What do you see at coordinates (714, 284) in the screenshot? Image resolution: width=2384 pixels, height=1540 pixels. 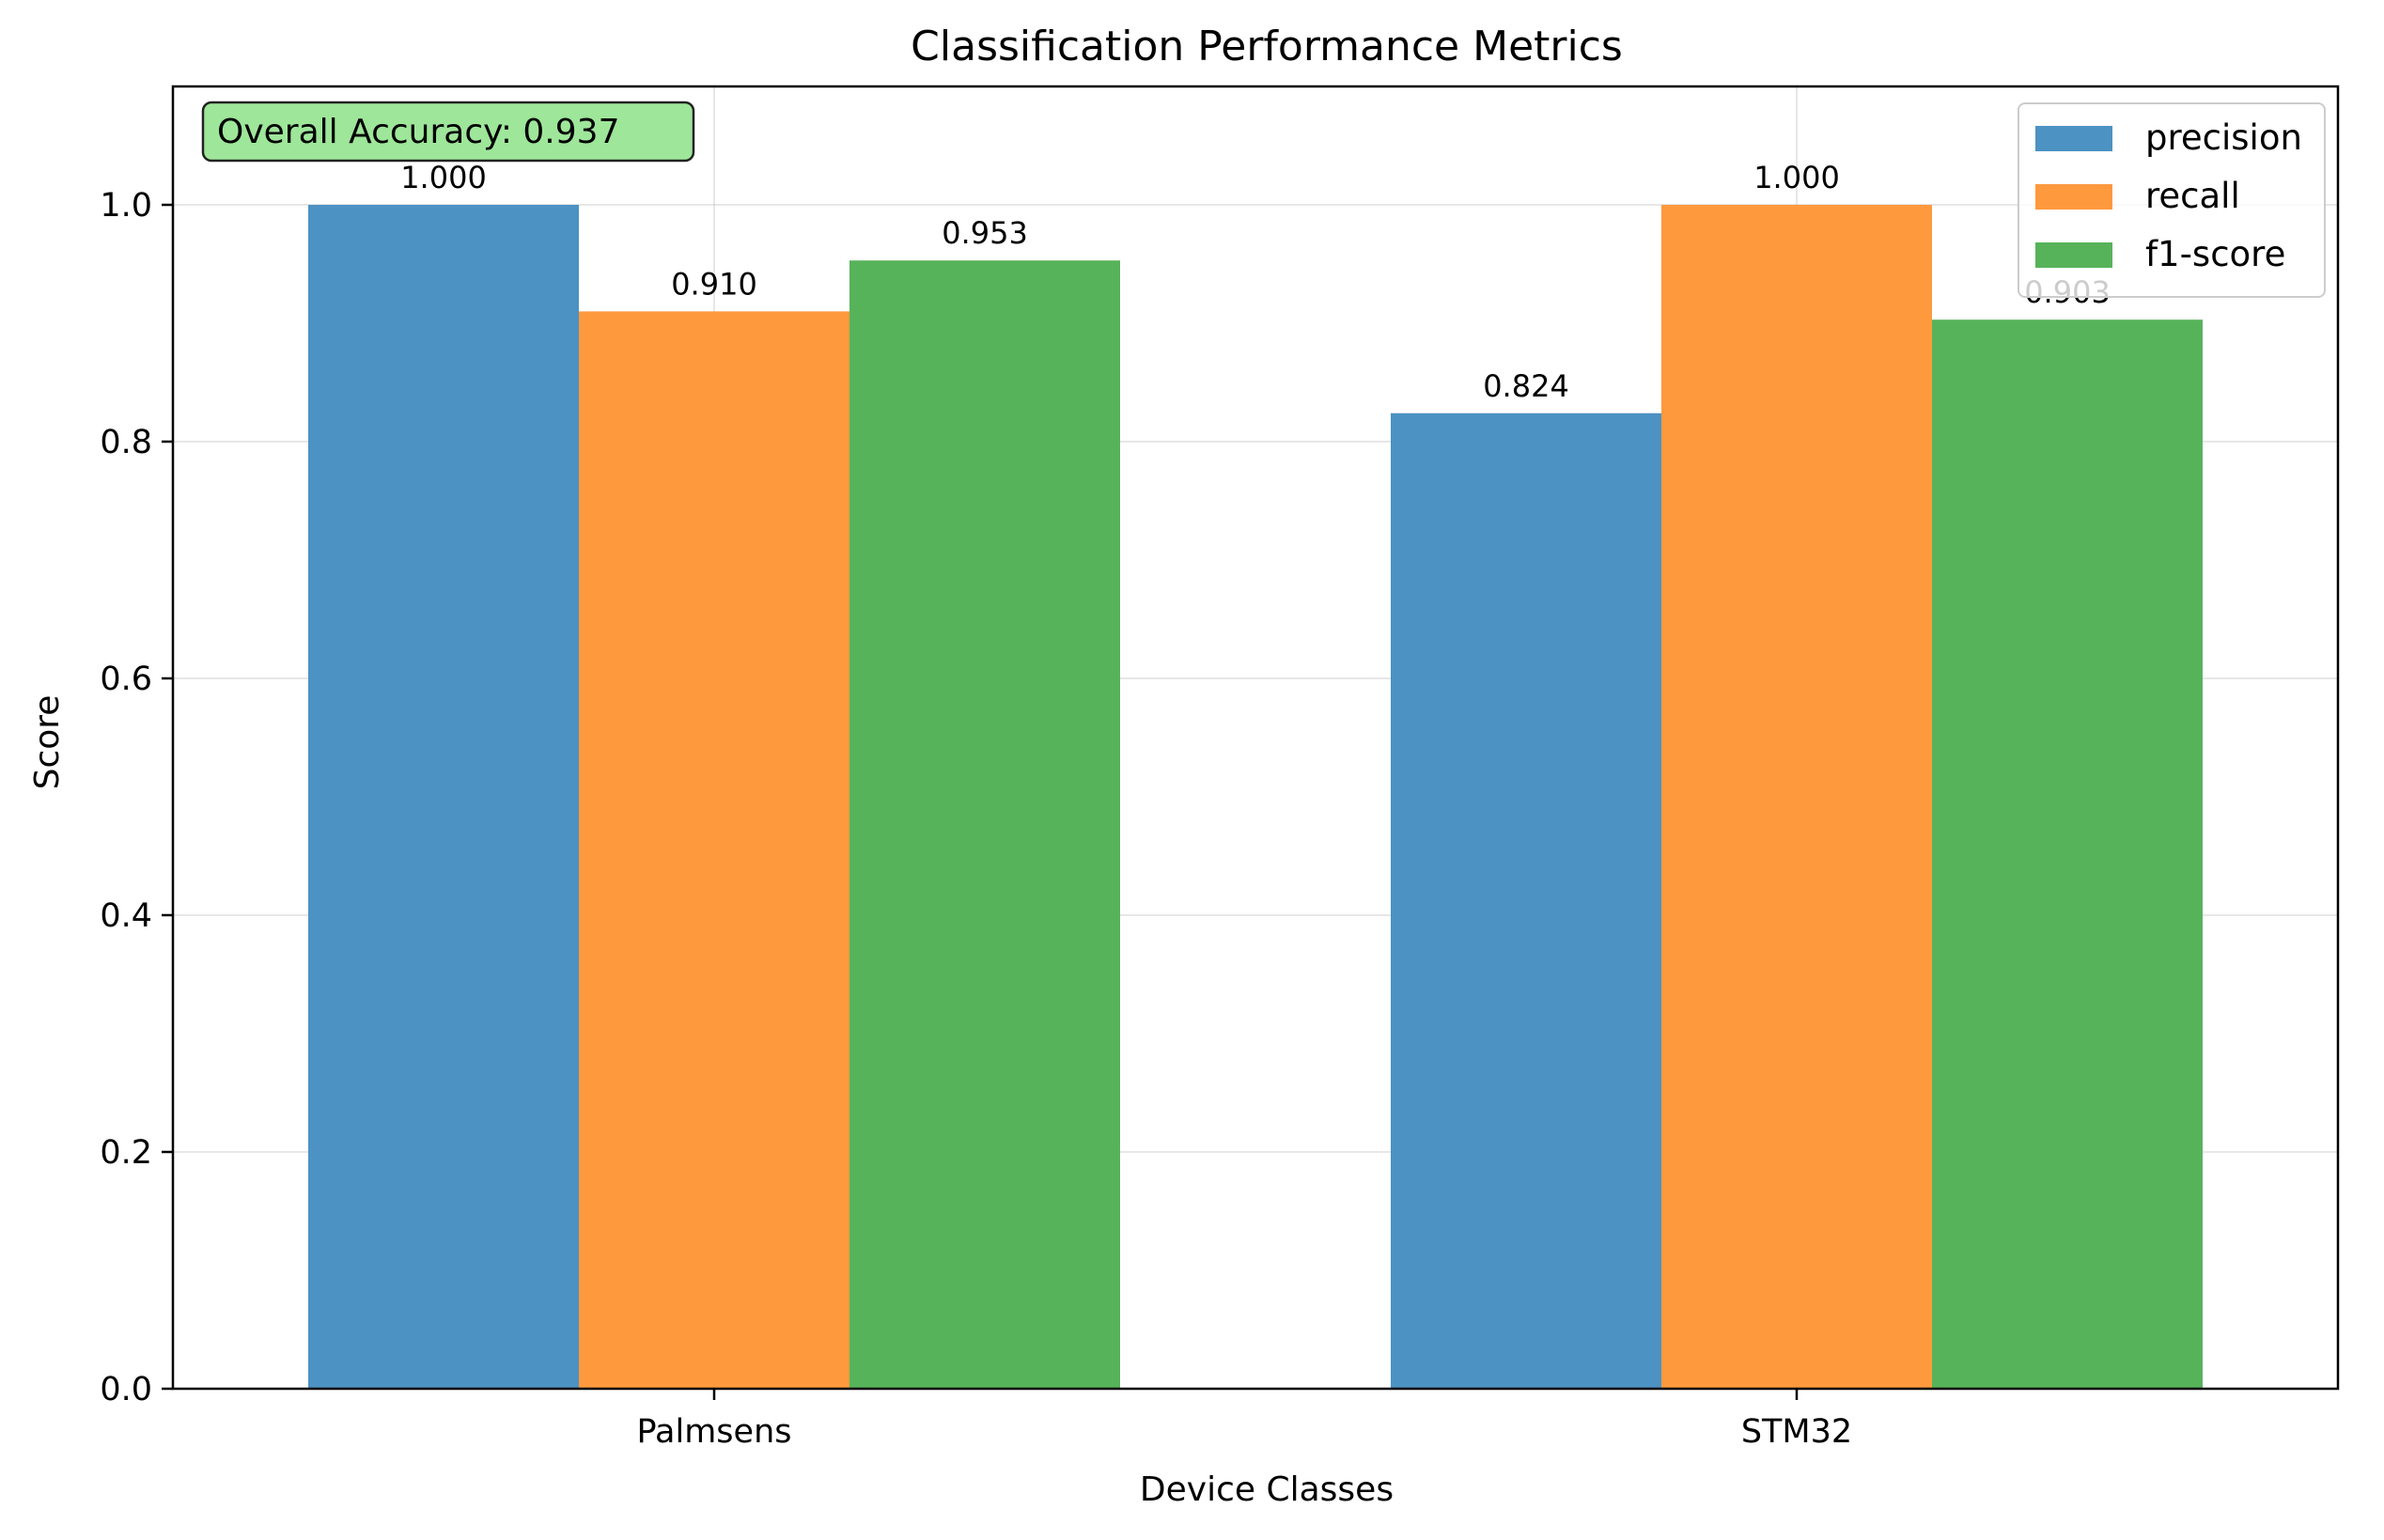 I see `bar-value-label: 0.910` at bounding box center [714, 284].